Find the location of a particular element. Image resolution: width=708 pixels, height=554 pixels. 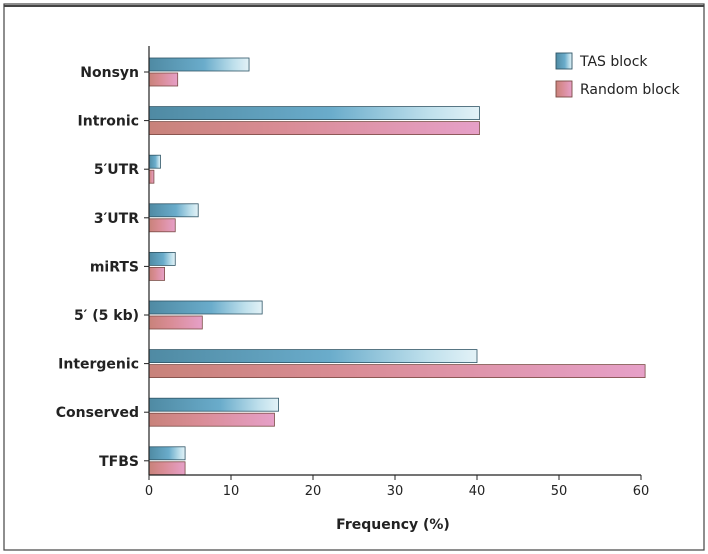

x-tick-label: 50 is located at coordinates (559, 491).